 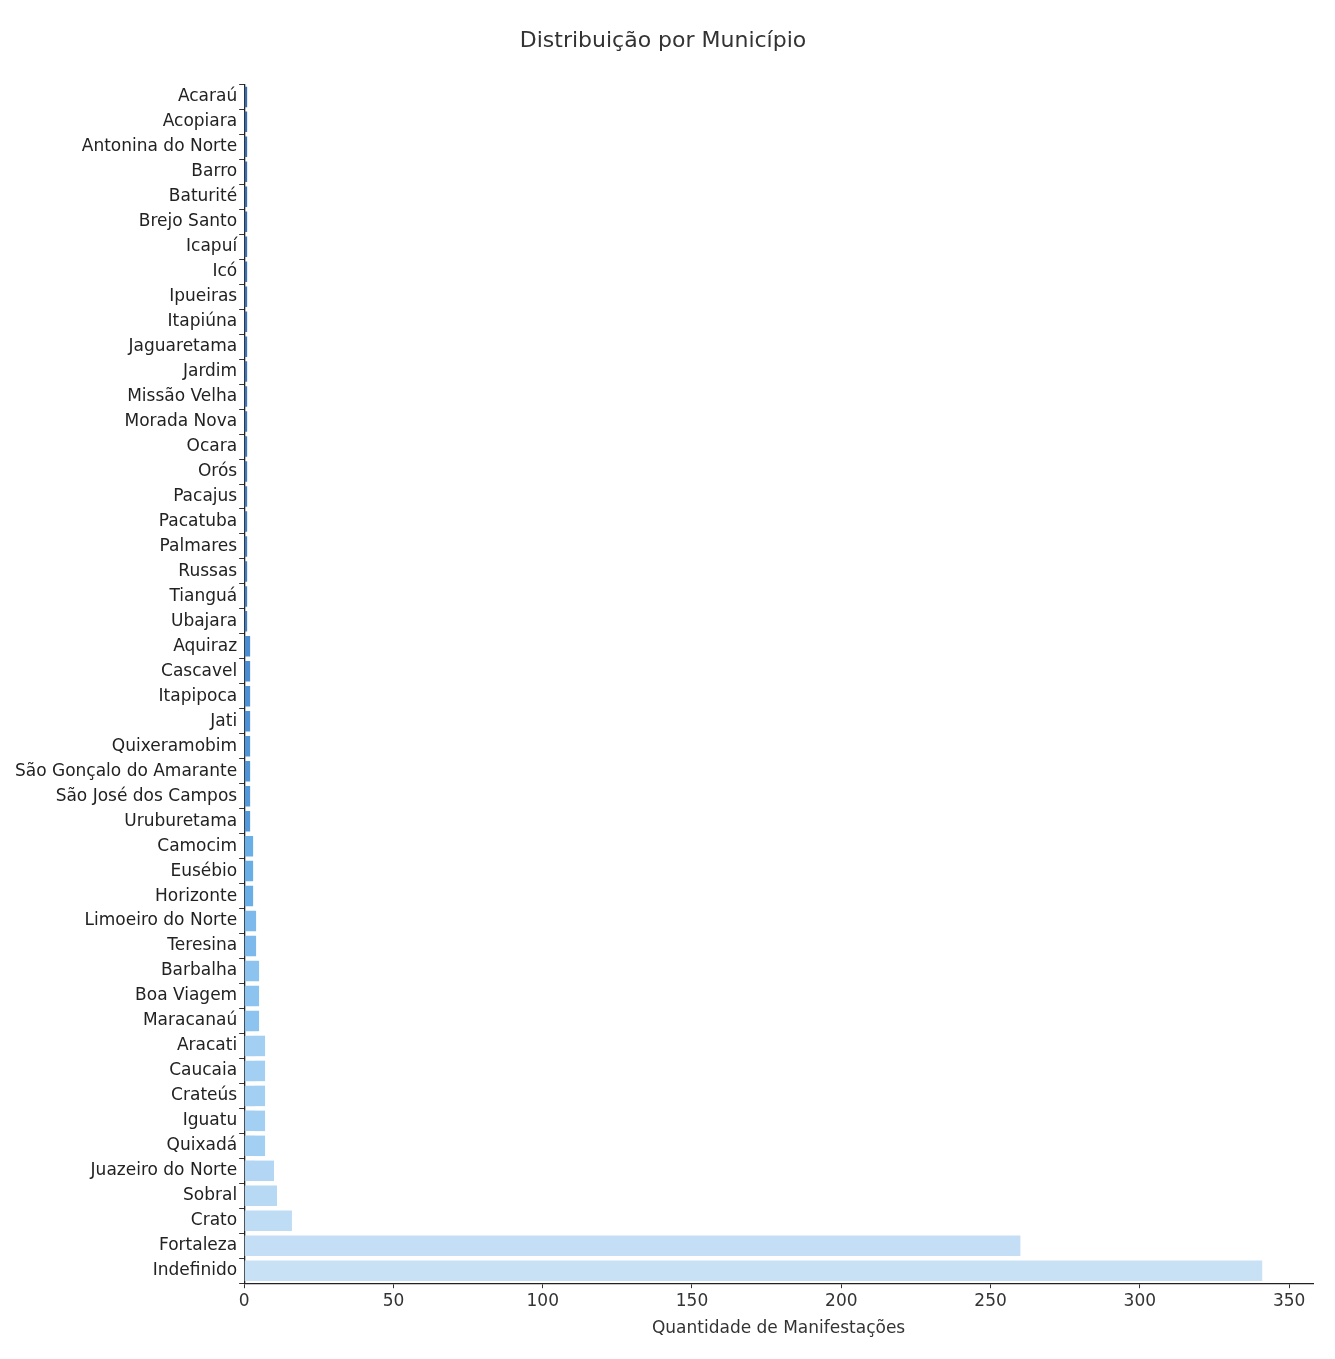 I want to click on y-tick-label: Teresina, so click(x=202, y=944).